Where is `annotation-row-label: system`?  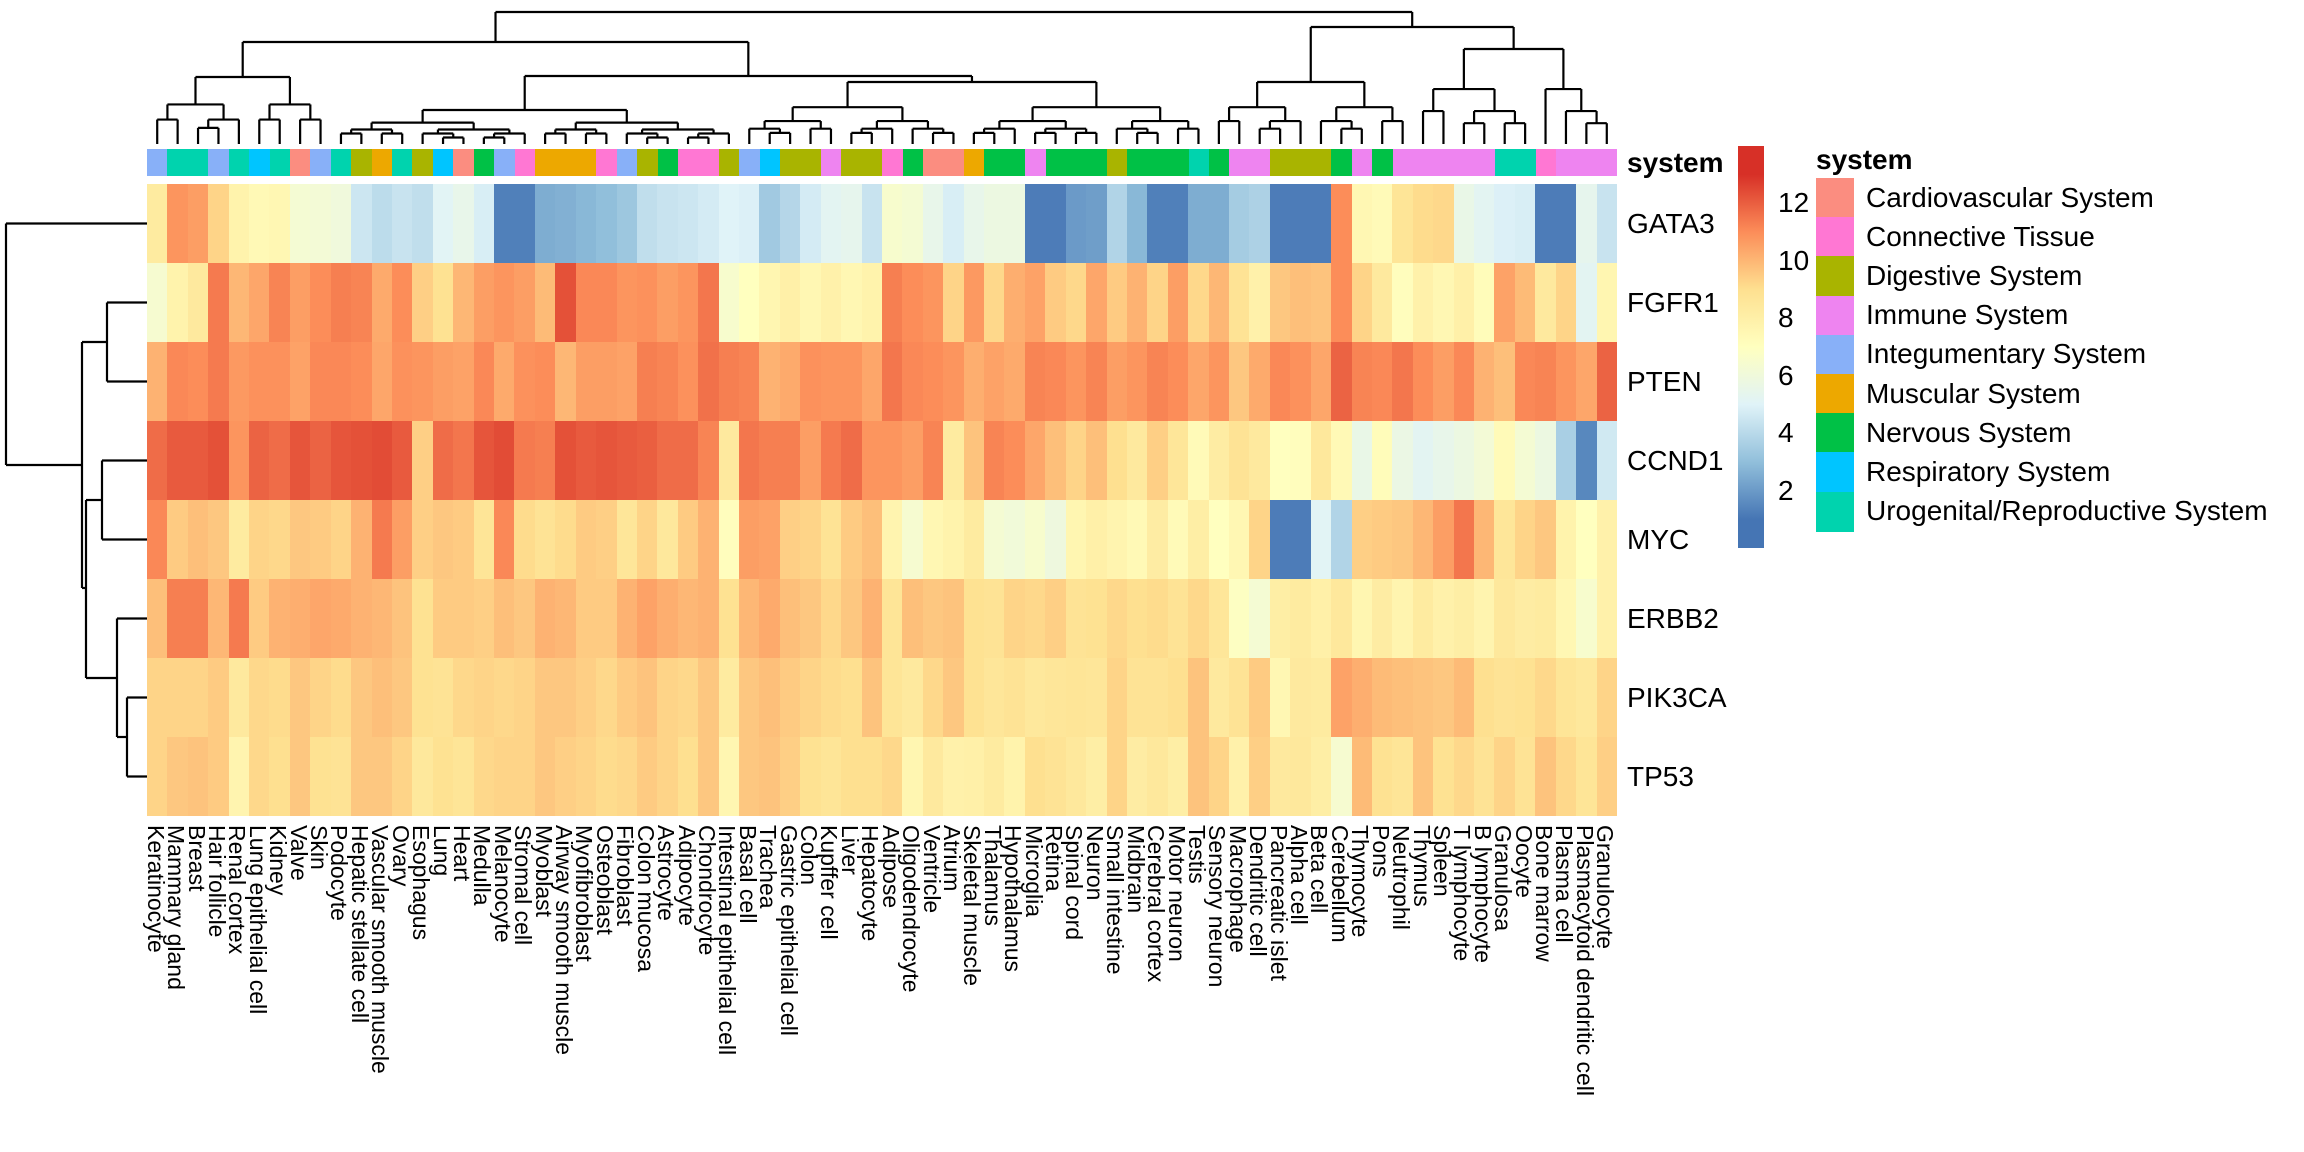 annotation-row-label: system is located at coordinates (1675, 162).